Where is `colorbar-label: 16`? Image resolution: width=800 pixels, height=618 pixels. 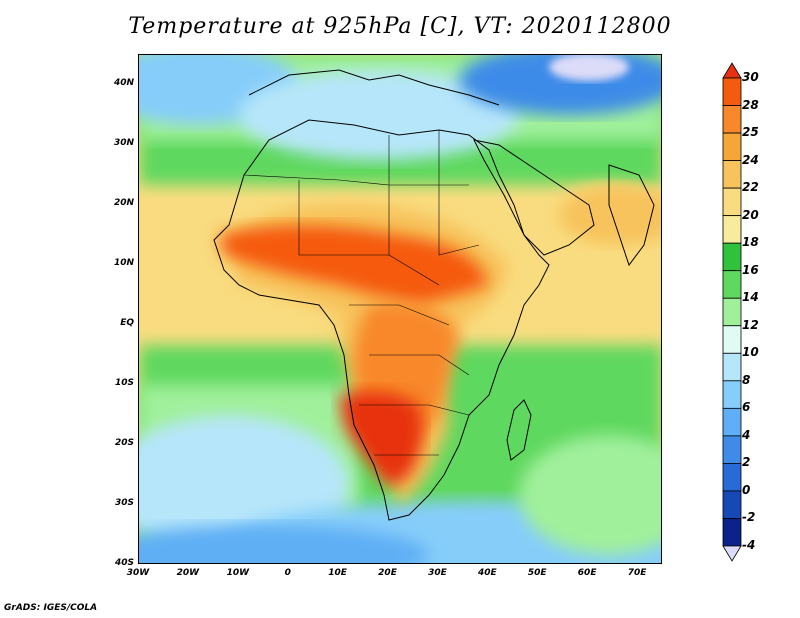
colorbar-label: 16 is located at coordinates (750, 269).